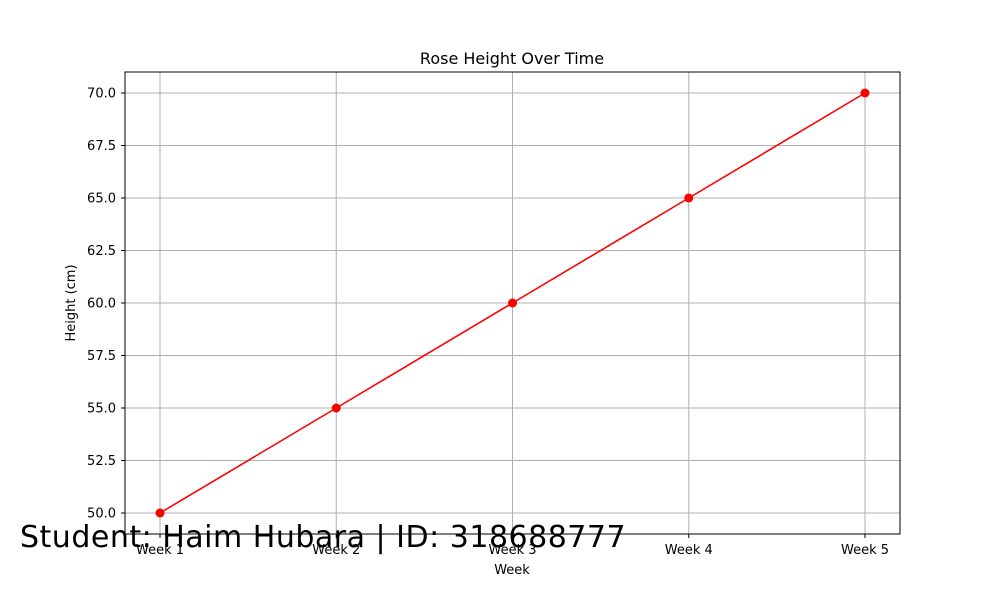 The width and height of the screenshot is (1000, 605). I want to click on y-tick-label: 62.5, so click(101, 251).